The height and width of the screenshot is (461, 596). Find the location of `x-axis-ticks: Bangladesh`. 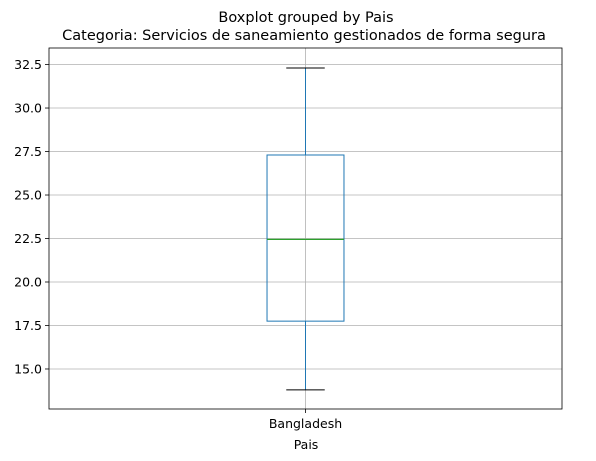

x-axis-ticks: Bangladesh is located at coordinates (305, 420).